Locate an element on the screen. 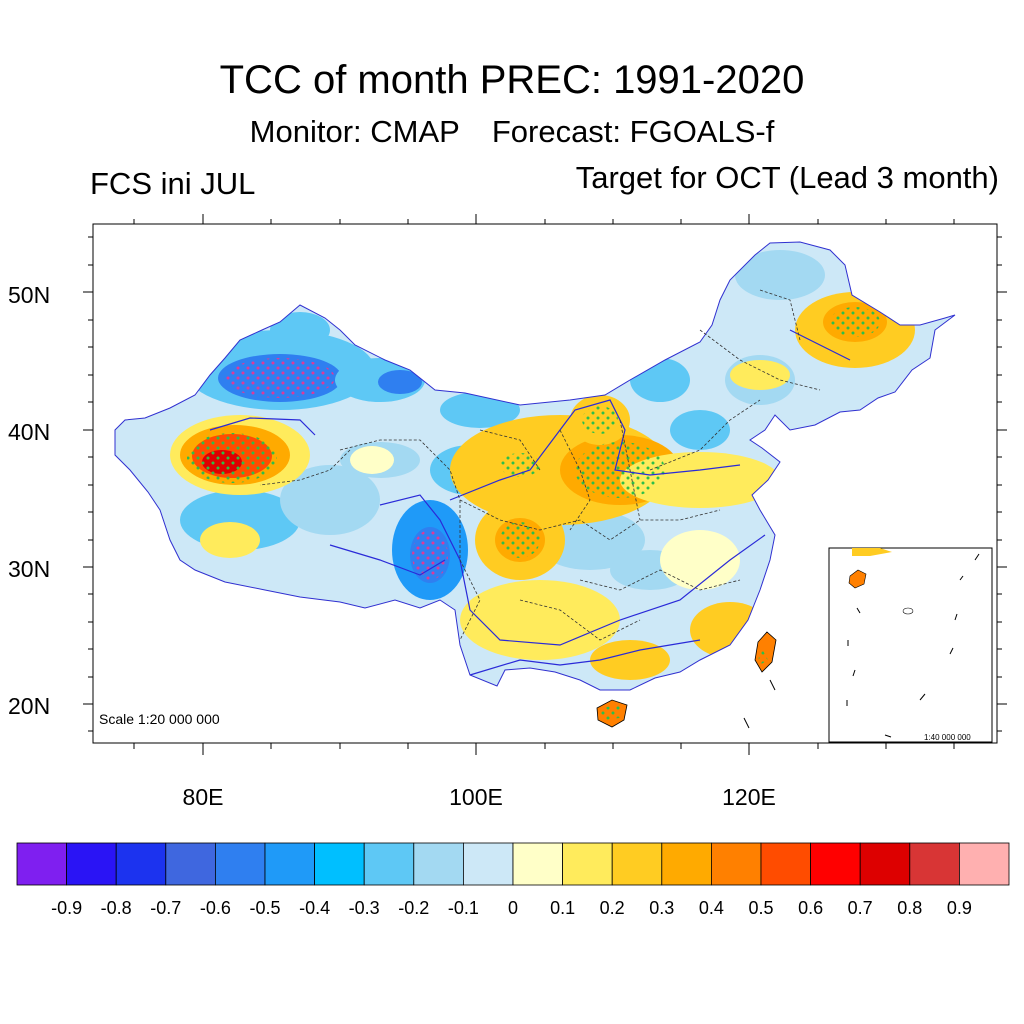  lon-label-80e: 80E is located at coordinates (203, 797).